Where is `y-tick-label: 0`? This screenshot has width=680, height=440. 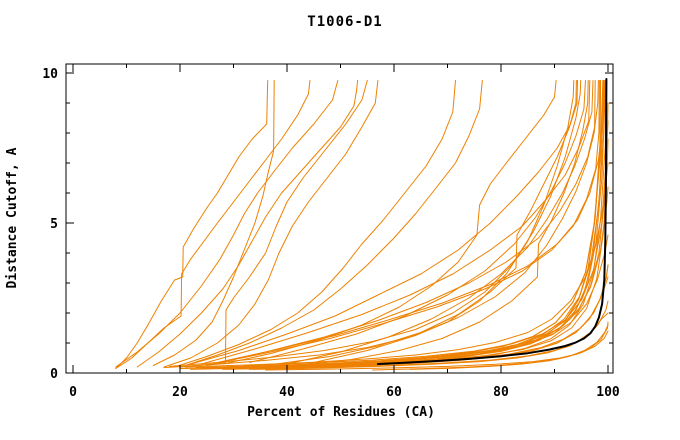 y-tick-label: 0 is located at coordinates (54, 374).